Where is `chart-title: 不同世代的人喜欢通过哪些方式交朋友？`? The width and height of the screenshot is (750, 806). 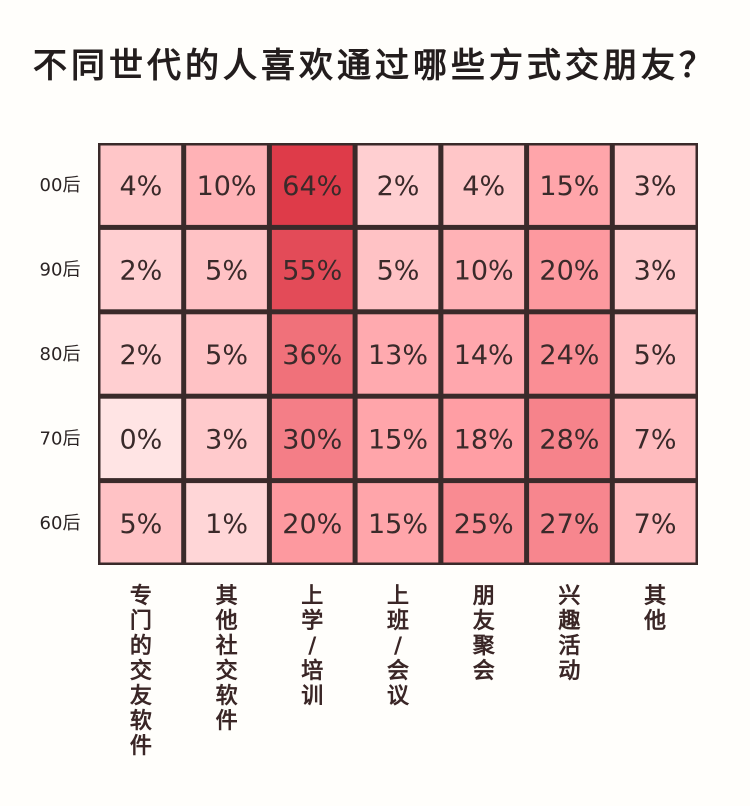
chart-title: 不同世代的人喜欢通过哪些方式交朋友？ is located at coordinates (375, 66).